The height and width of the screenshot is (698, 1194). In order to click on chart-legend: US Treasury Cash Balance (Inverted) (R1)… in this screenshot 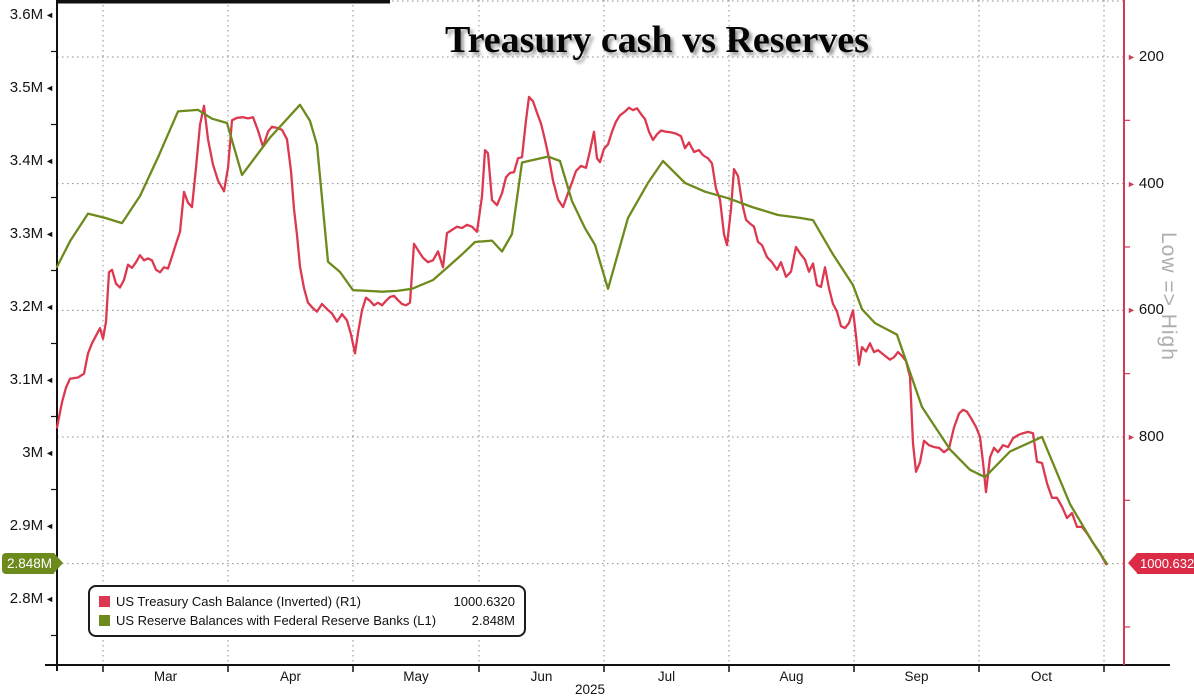, I will do `click(307, 611)`.